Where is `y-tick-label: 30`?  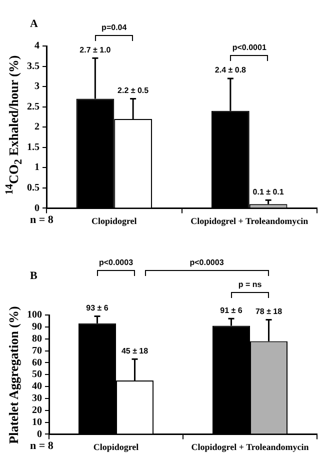
y-tick-label: 30 is located at coordinates (37, 398).